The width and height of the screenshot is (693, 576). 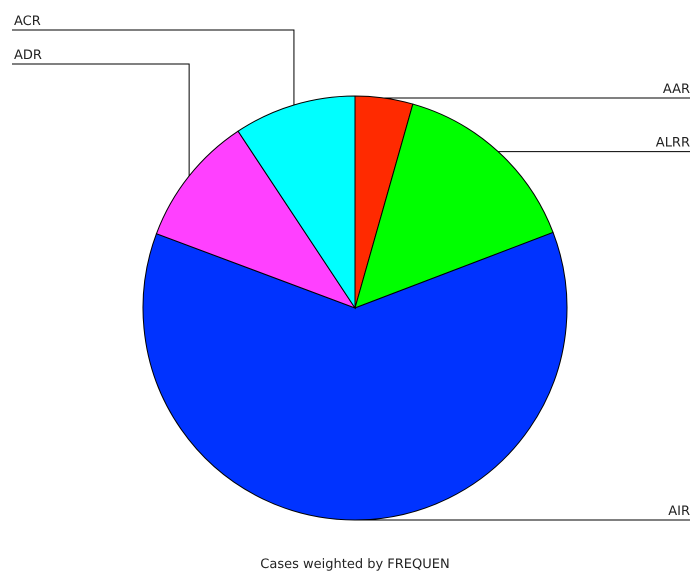 I want to click on text: Cases weighted by FREQUEN, so click(x=355, y=564).